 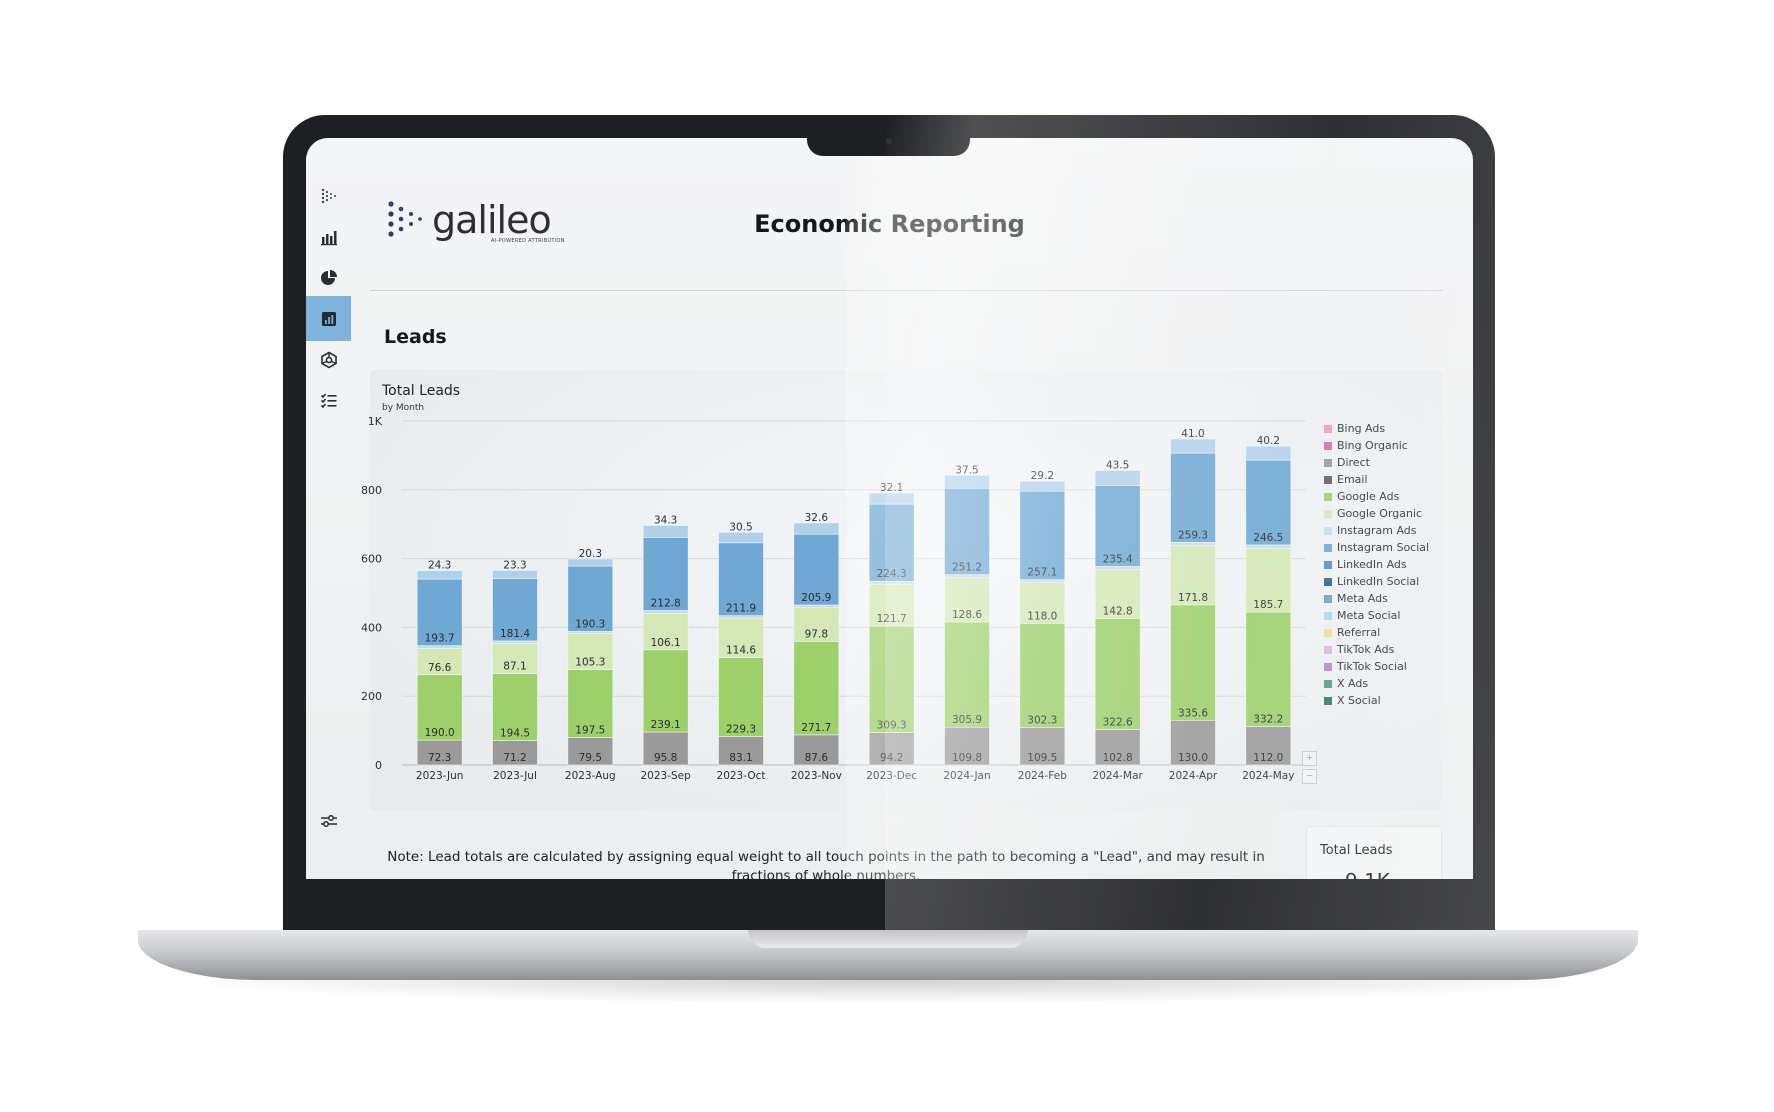 I want to click on legend-label: Instagram Ads, so click(x=1377, y=530).